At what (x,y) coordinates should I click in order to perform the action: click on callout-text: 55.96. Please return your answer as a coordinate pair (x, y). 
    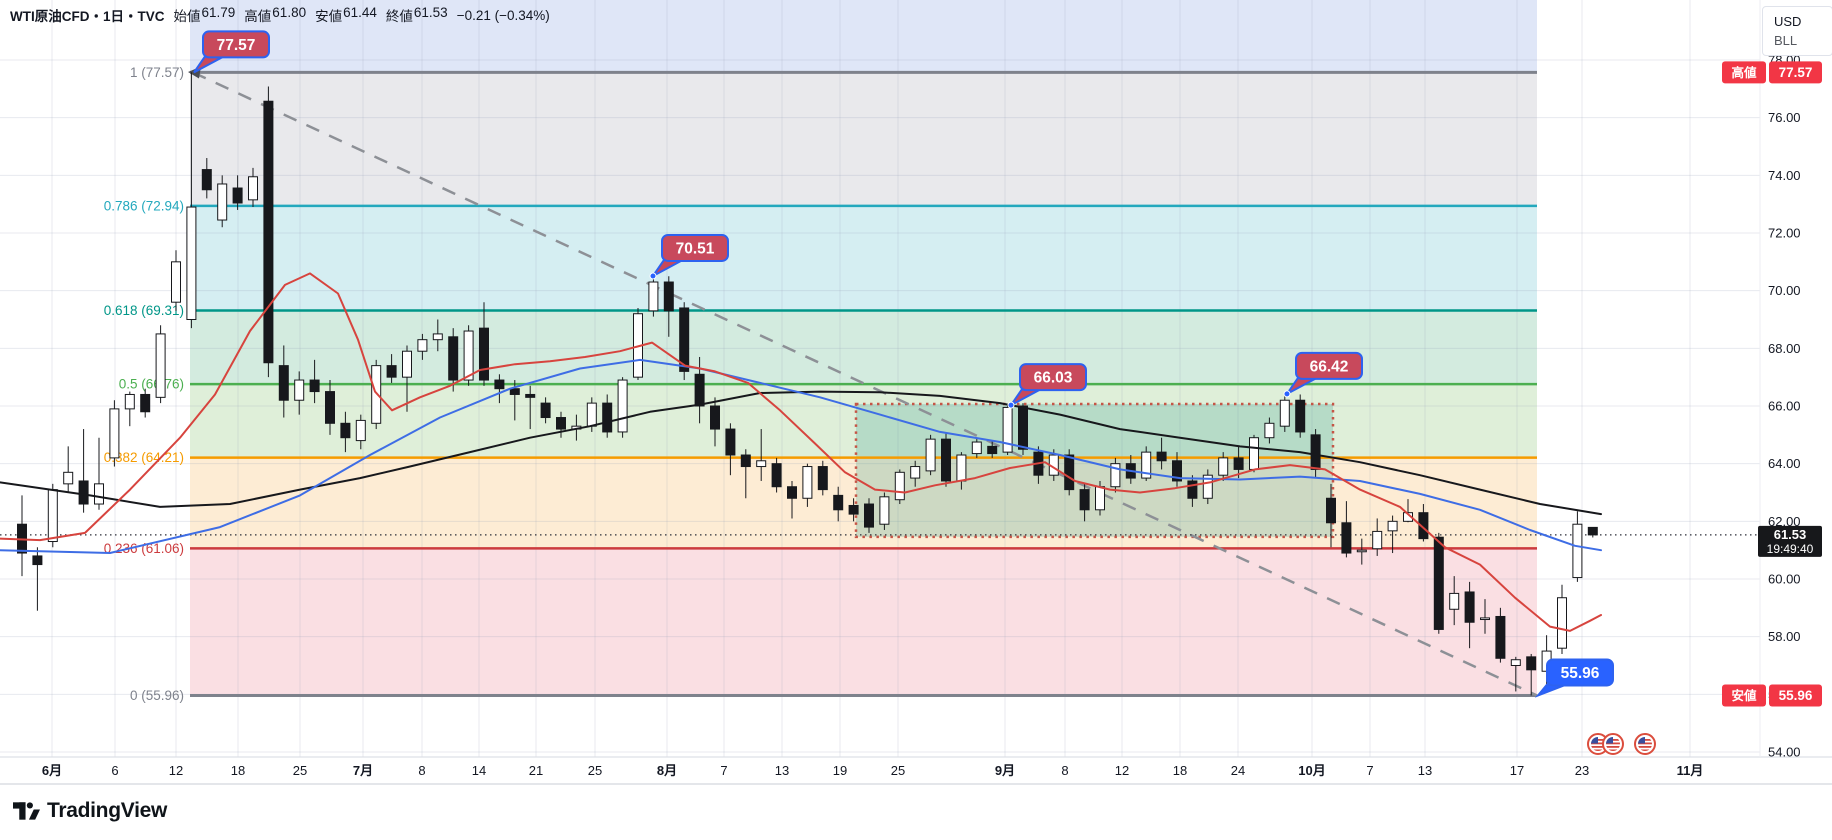
    Looking at the image, I should click on (1580, 673).